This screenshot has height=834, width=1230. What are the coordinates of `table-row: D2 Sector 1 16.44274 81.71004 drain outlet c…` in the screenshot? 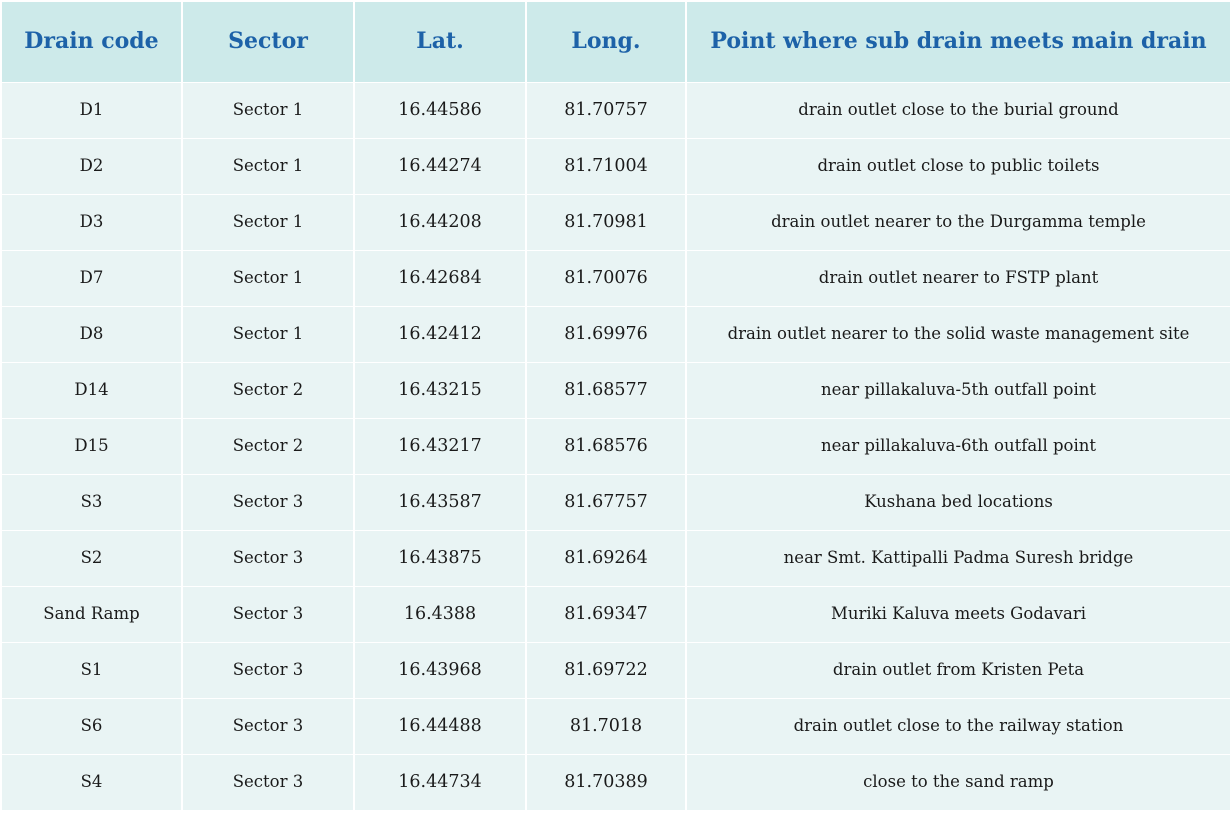 It's located at (616, 165).